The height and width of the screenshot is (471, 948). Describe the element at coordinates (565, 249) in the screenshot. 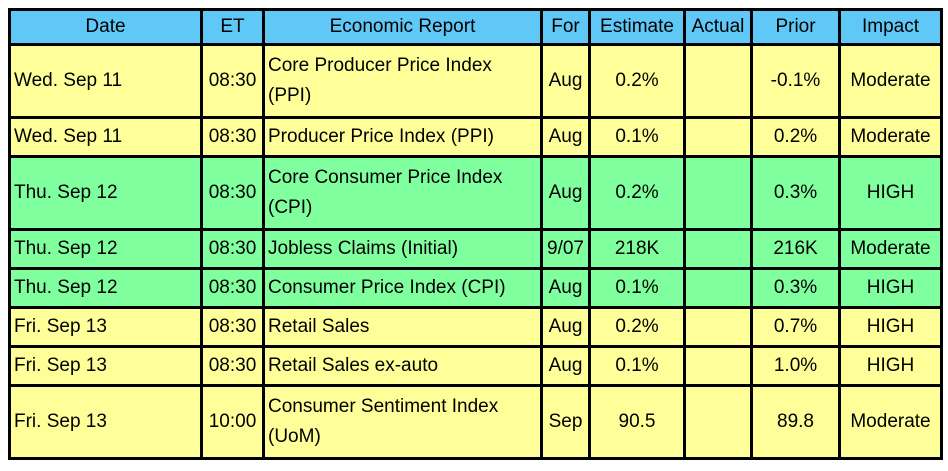

I see `table-cell: 9/07` at that location.